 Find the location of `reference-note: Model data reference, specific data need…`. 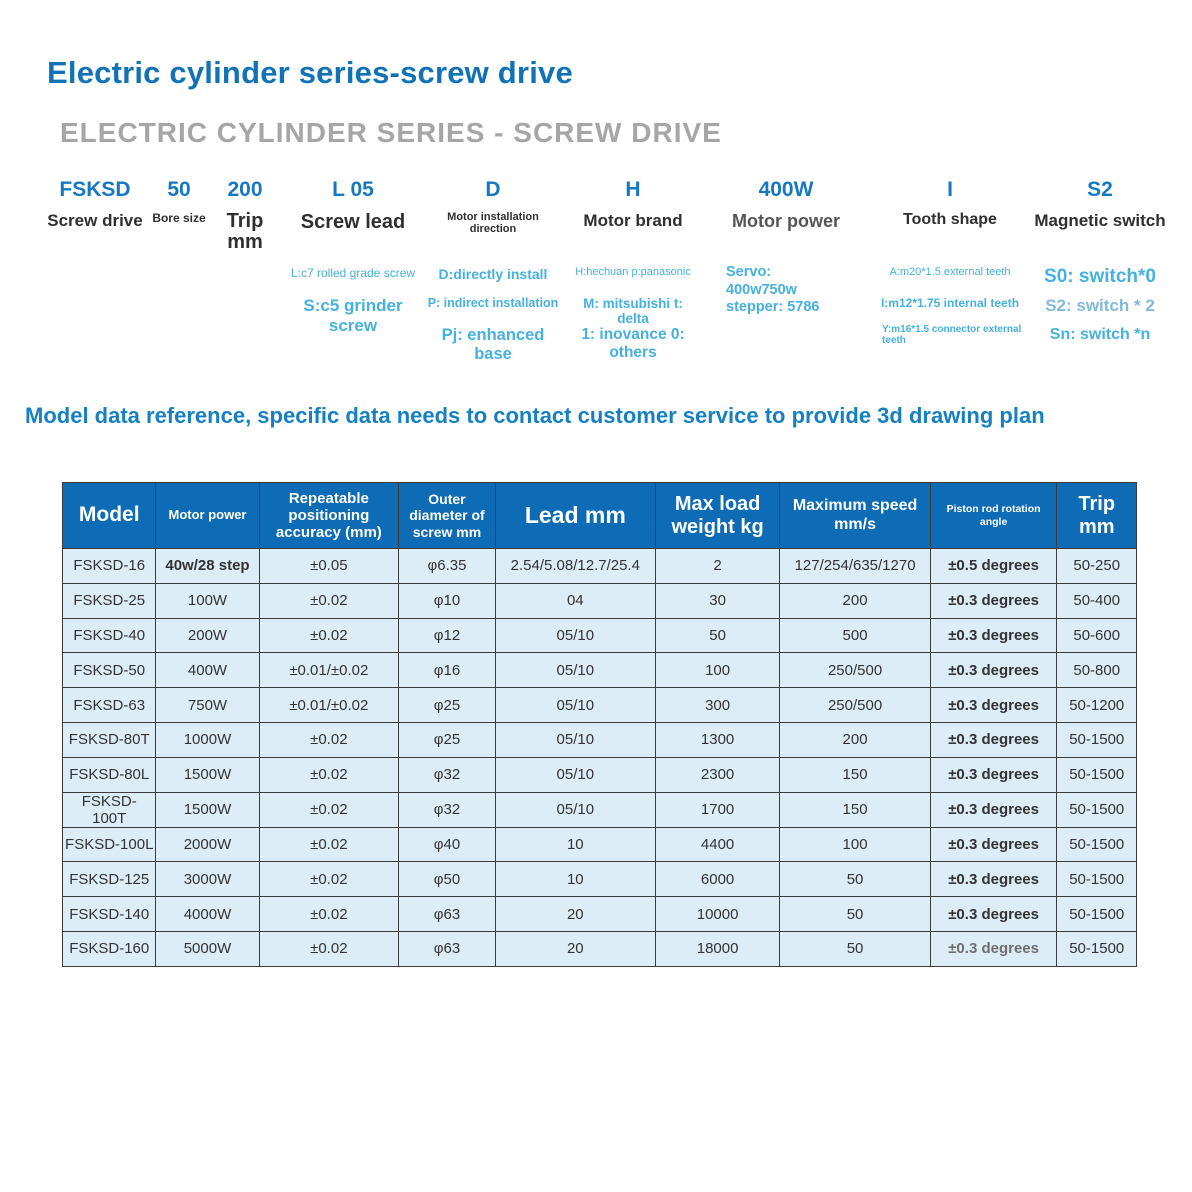

reference-note: Model data reference, specific data need… is located at coordinates (535, 415).